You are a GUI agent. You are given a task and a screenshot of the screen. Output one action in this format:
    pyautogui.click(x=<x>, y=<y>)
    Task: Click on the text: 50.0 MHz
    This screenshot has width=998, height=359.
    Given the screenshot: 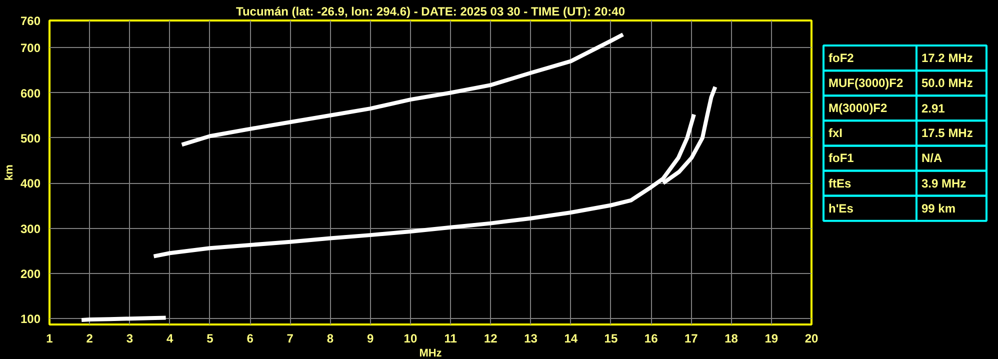 What is the action you would take?
    pyautogui.click(x=947, y=83)
    